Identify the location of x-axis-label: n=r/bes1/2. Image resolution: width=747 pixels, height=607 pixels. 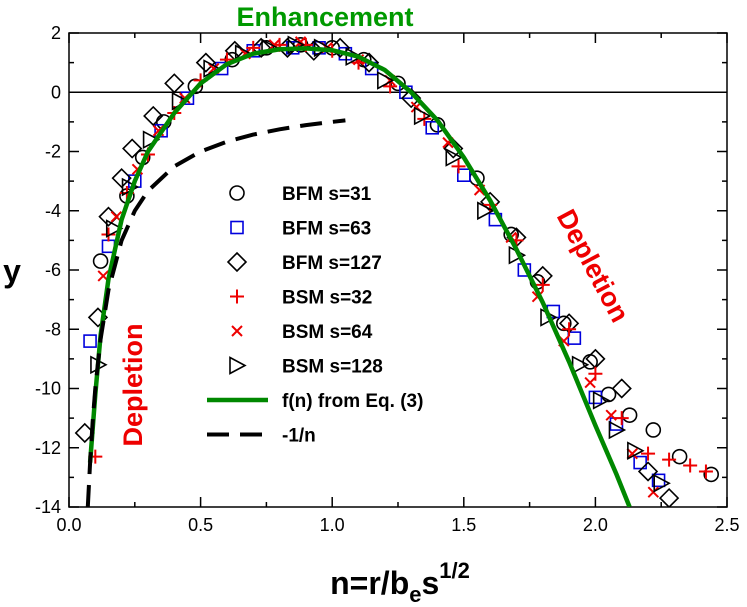
(400, 582).